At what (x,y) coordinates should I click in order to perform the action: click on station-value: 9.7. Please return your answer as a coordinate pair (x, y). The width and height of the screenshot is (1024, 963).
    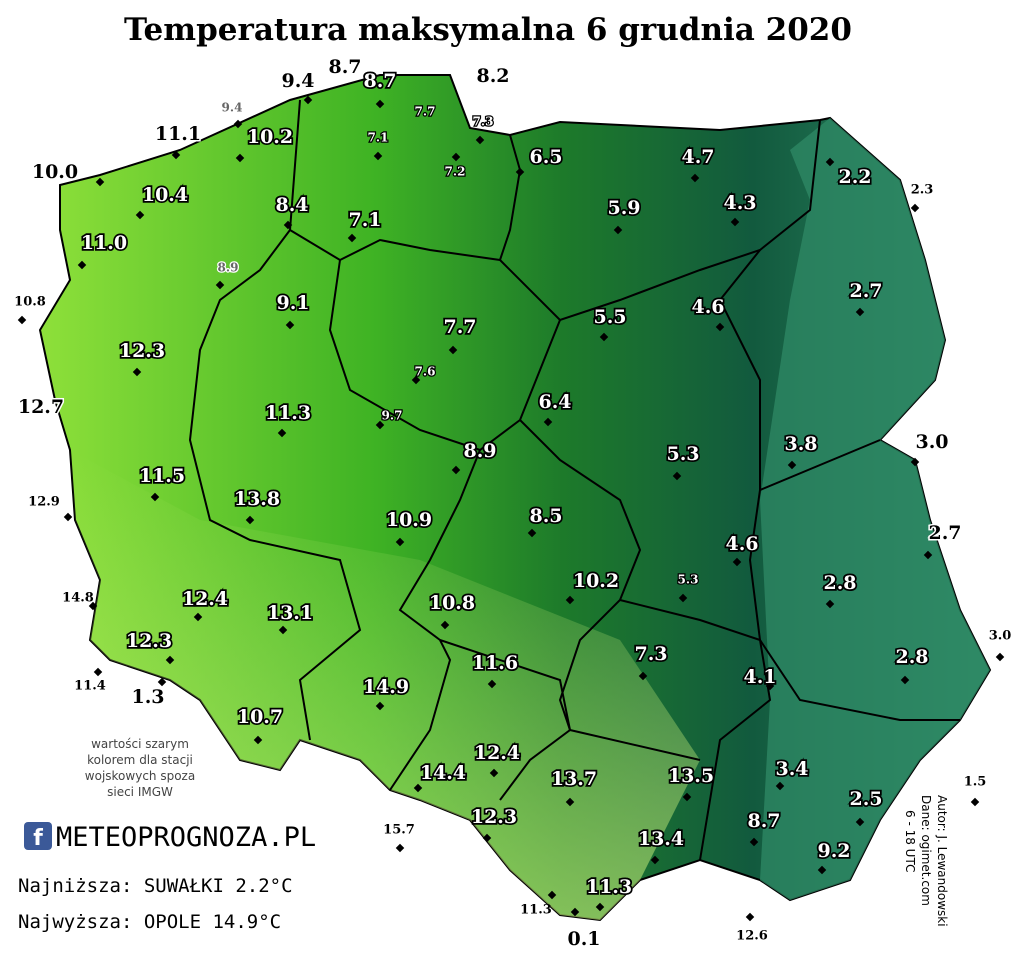
    Looking at the image, I should click on (392, 416).